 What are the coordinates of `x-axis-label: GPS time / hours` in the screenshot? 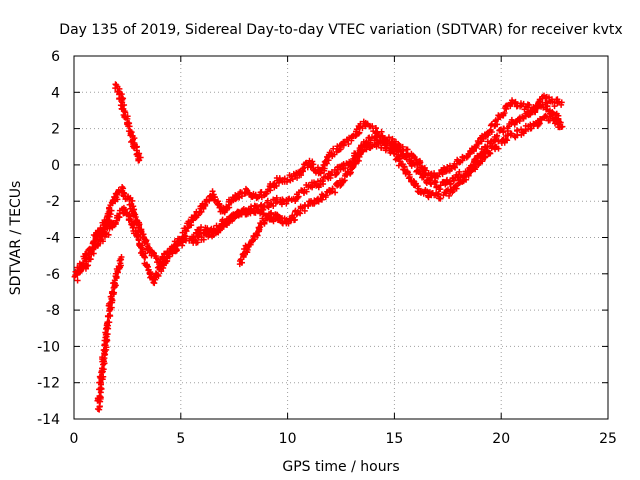 It's located at (340, 467).